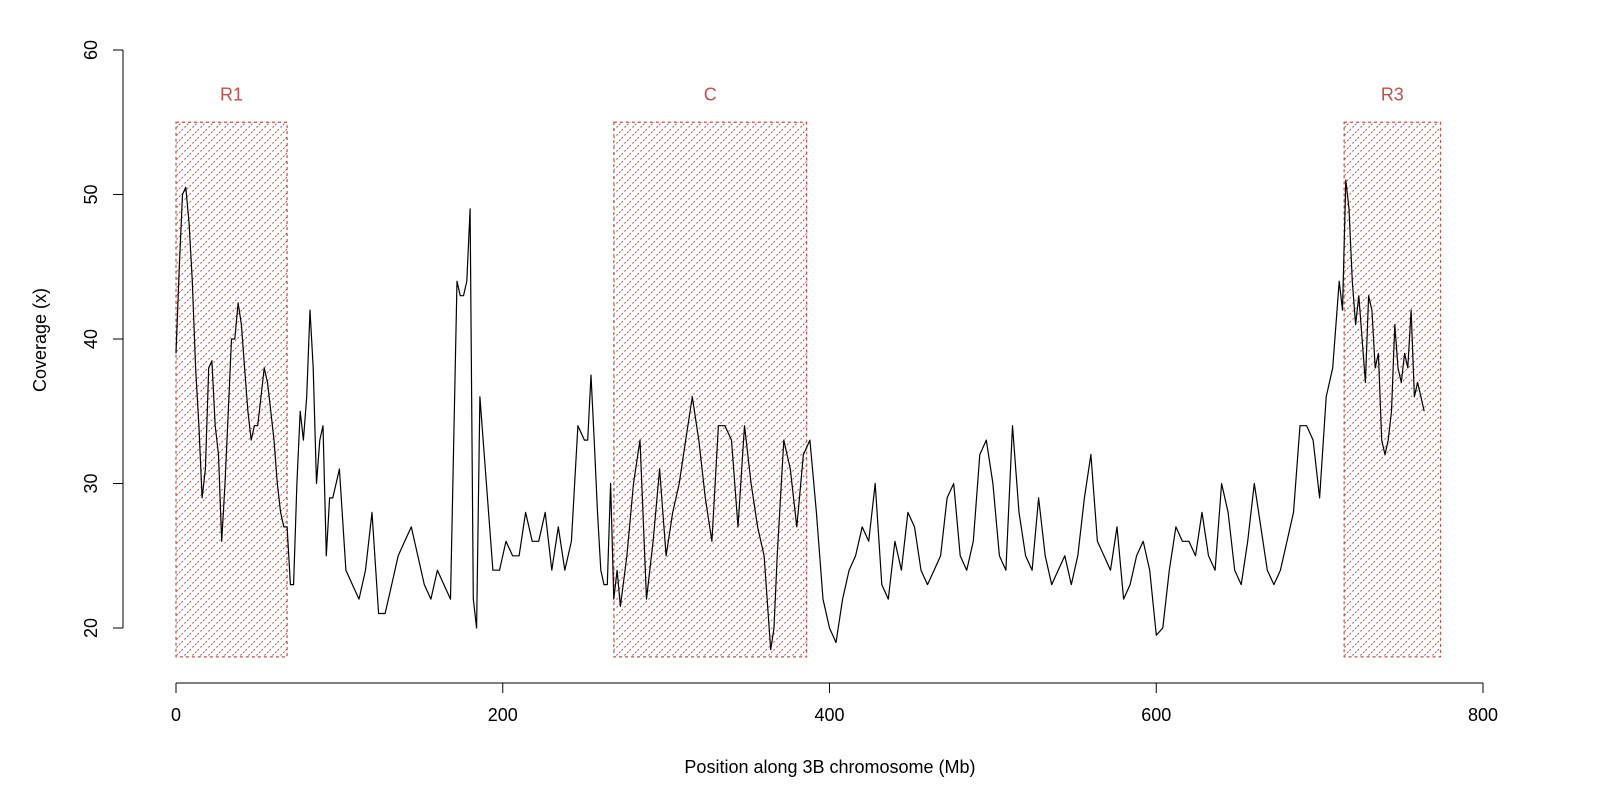 The width and height of the screenshot is (1600, 800). What do you see at coordinates (40, 340) in the screenshot?
I see `y-axis-title: Coverage (x)` at bounding box center [40, 340].